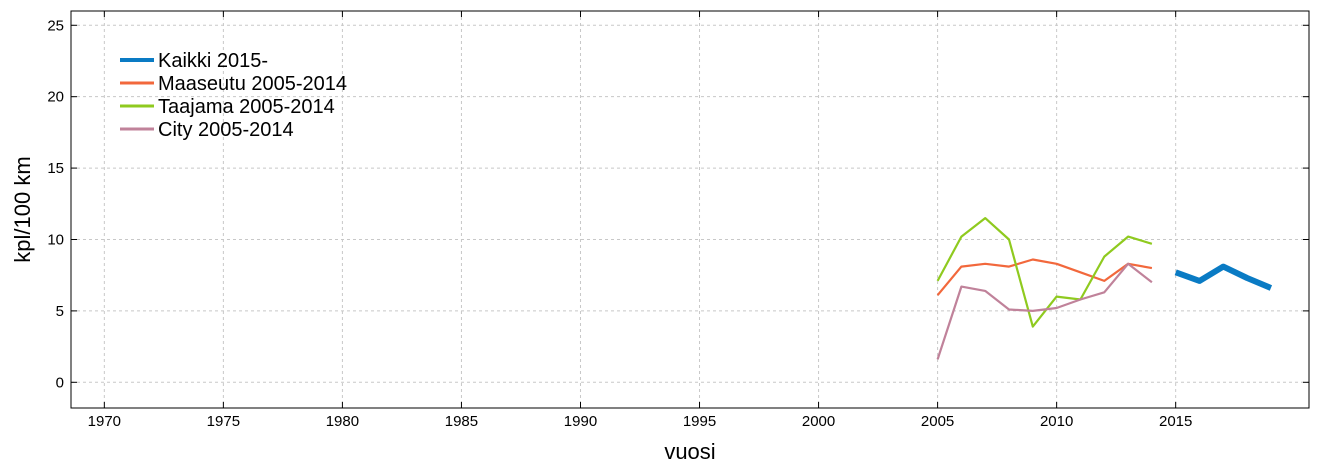  What do you see at coordinates (937, 421) in the screenshot?
I see `x-tick-label: 2005` at bounding box center [937, 421].